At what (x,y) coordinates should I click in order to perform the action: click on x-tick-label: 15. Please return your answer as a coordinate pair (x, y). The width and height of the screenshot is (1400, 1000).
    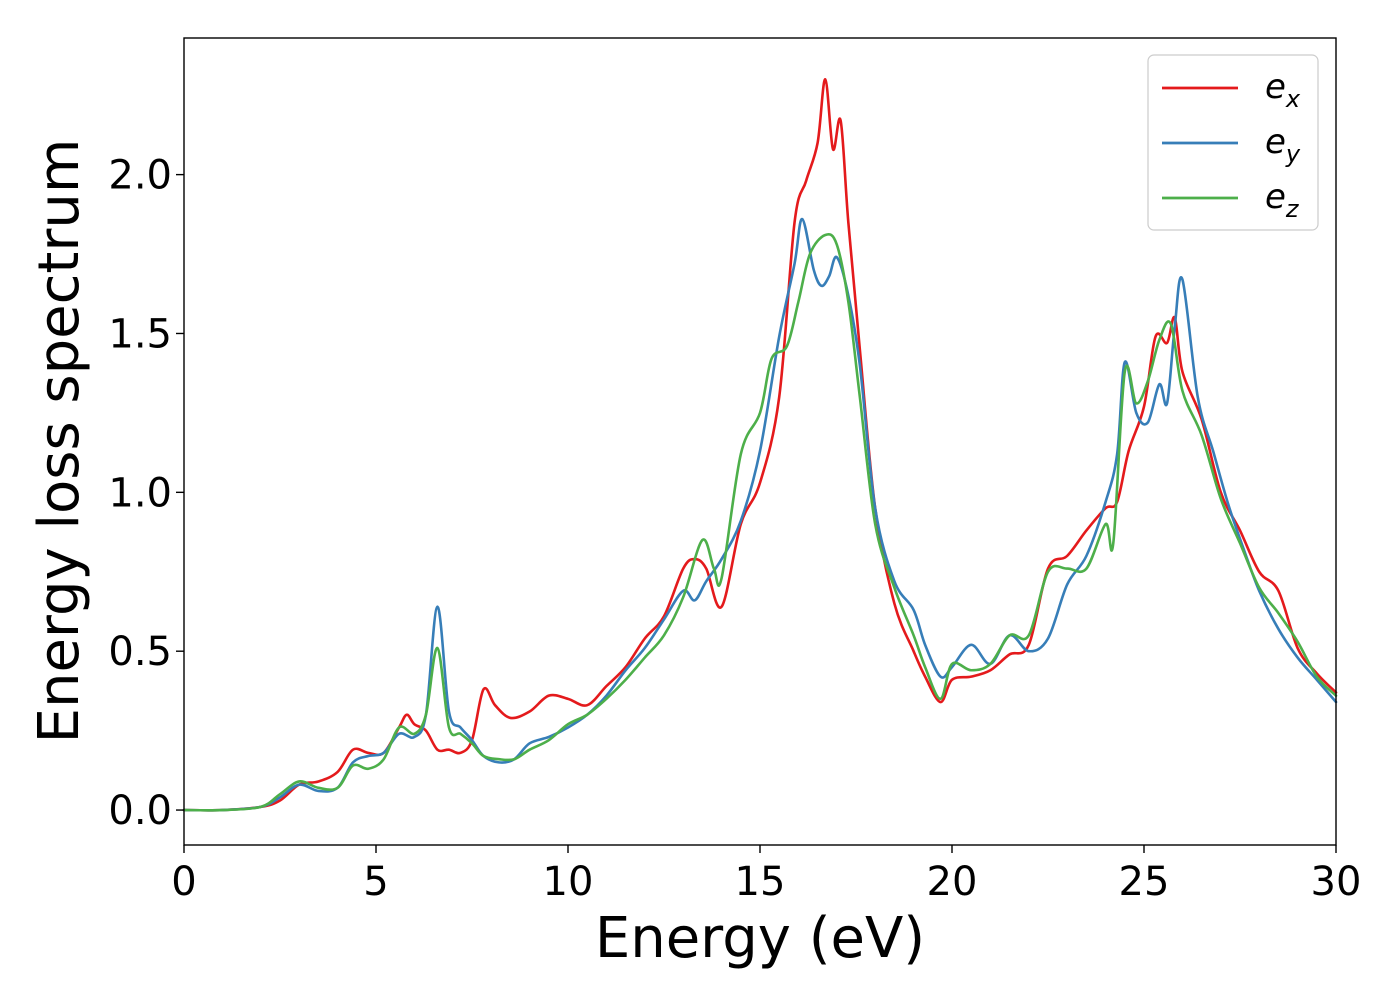
    Looking at the image, I should click on (760, 882).